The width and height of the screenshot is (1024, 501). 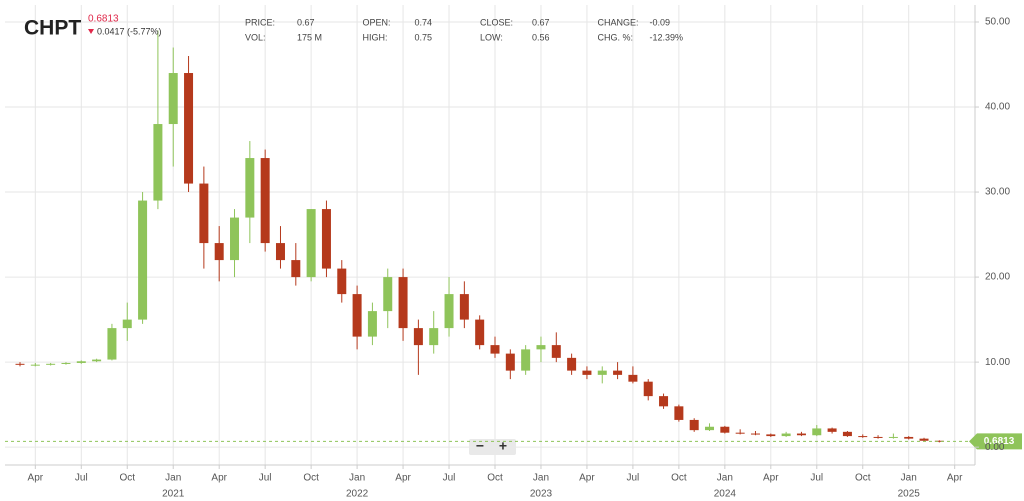 I want to click on change: 0.0417 (-5.77%), so click(x=129, y=31).